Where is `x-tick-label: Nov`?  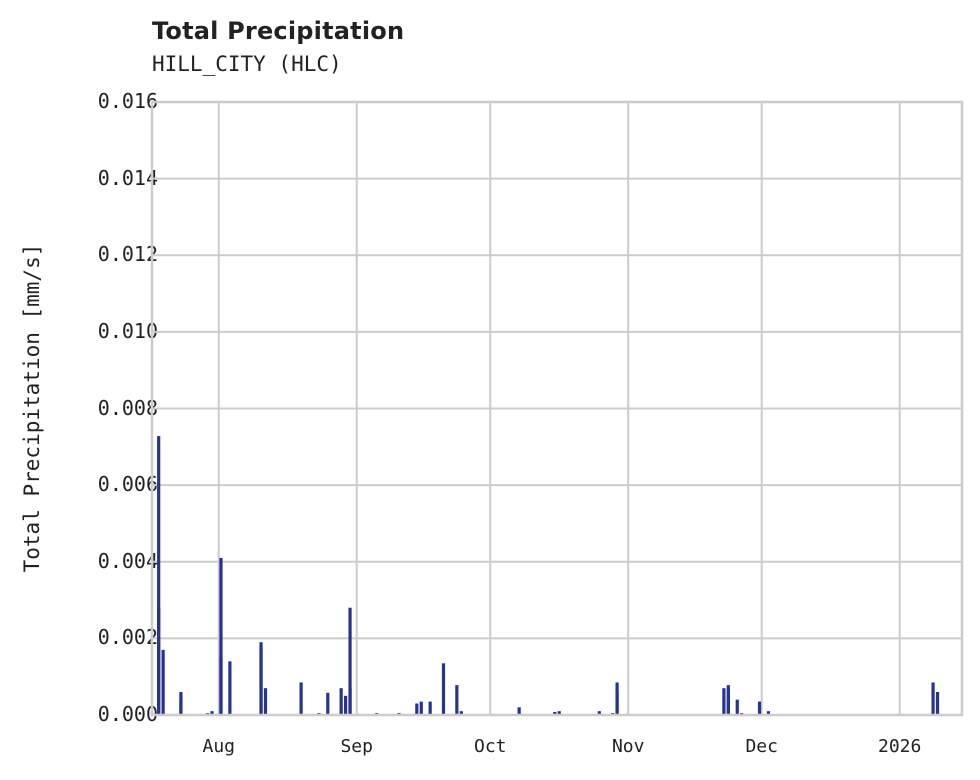
x-tick-label: Nov is located at coordinates (628, 746).